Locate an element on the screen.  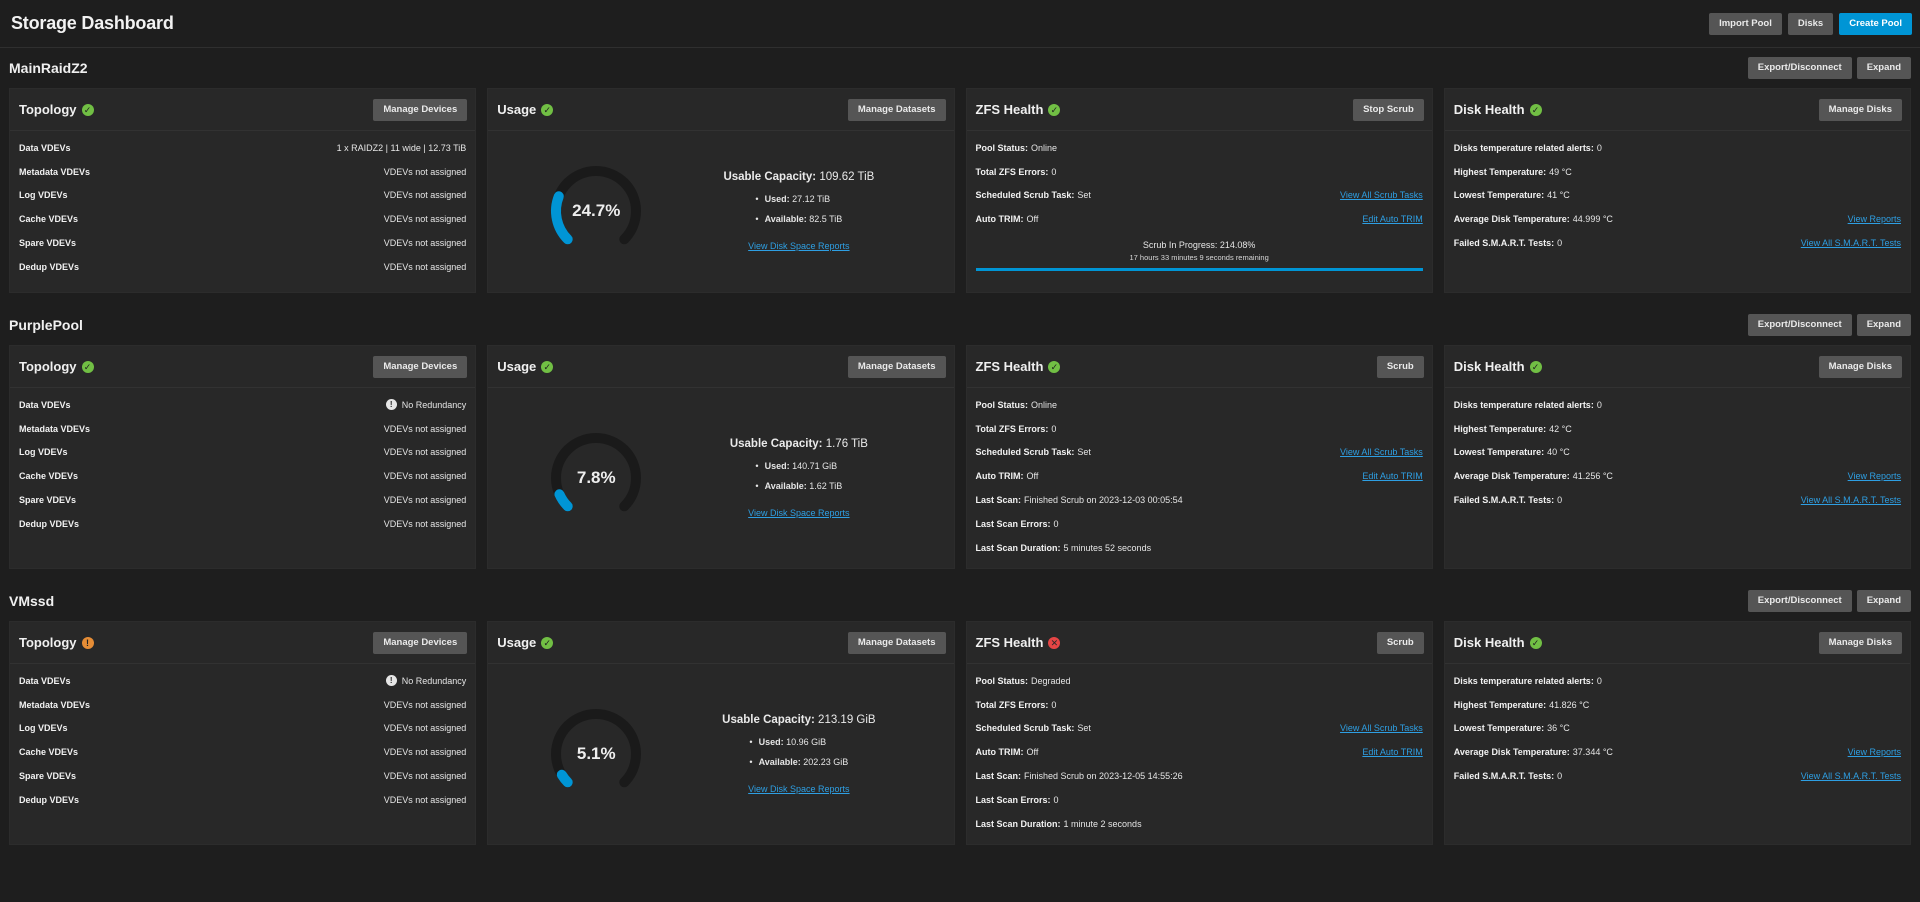
create-pool-button: Create Pool is located at coordinates (1875, 23).